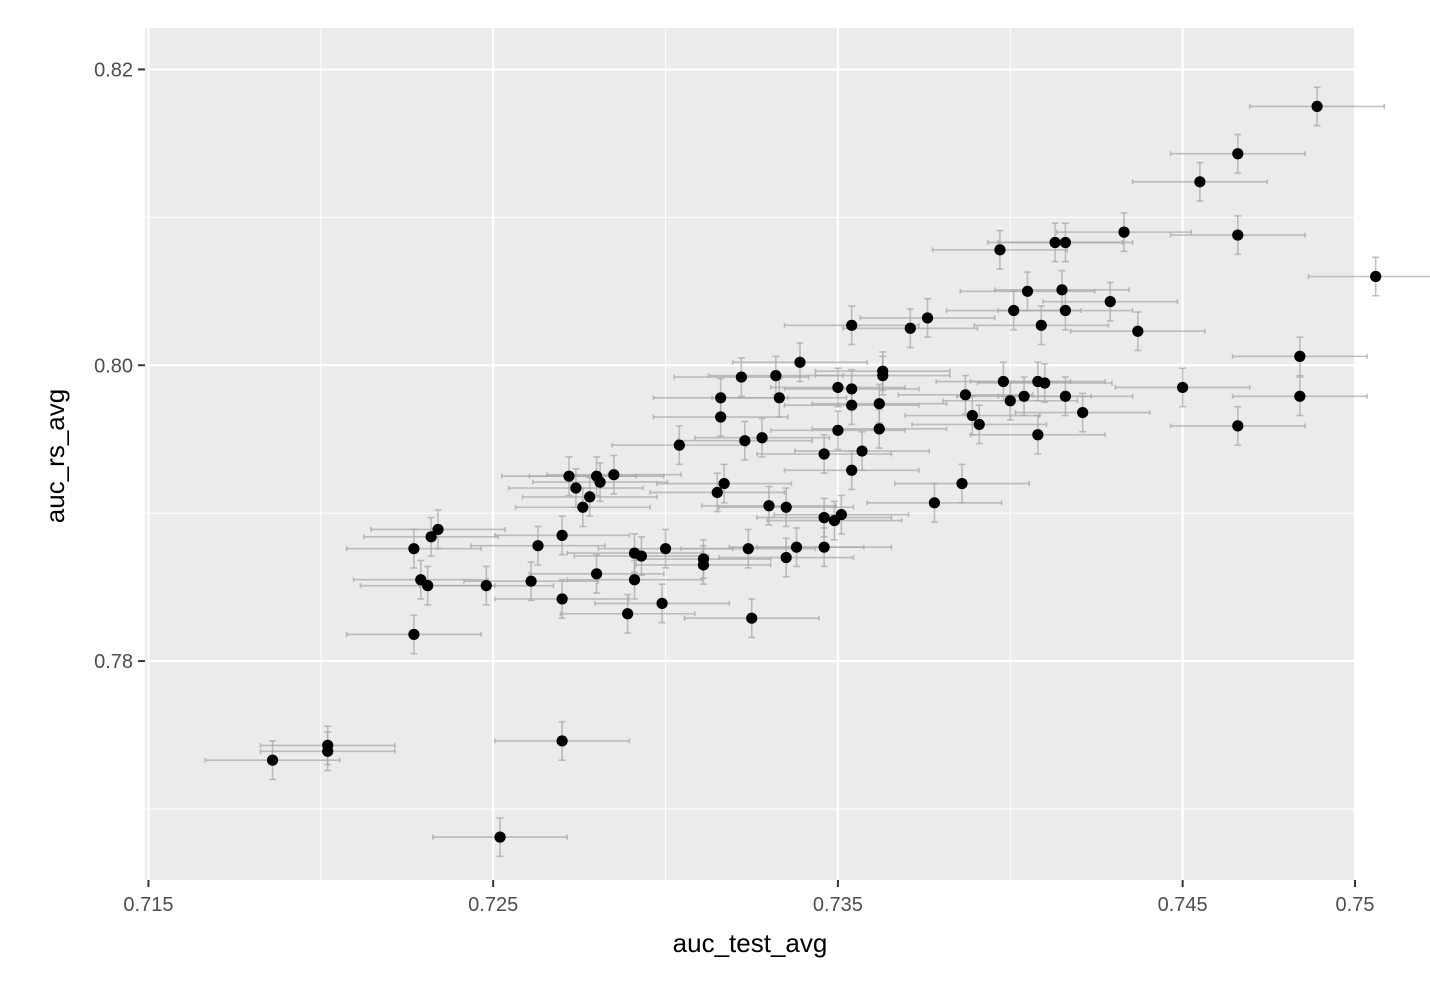 The width and height of the screenshot is (1430, 982). I want to click on x-tick-label: 0.75, so click(1355, 905).